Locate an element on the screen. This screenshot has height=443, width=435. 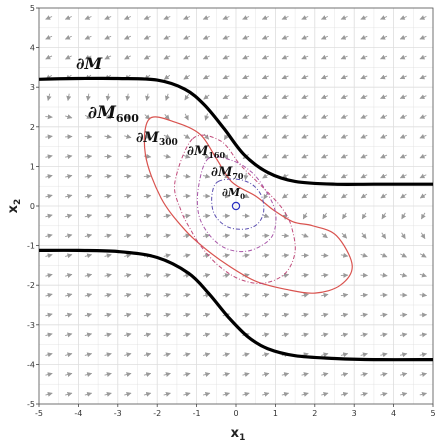
y-tick-label: 5 is located at coordinates (32, 8).